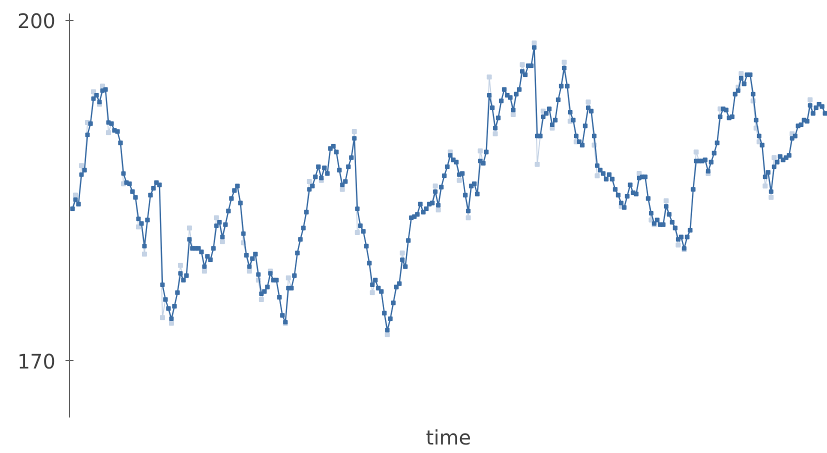  I want to click on y-tick-label: 170, so click(36, 361).